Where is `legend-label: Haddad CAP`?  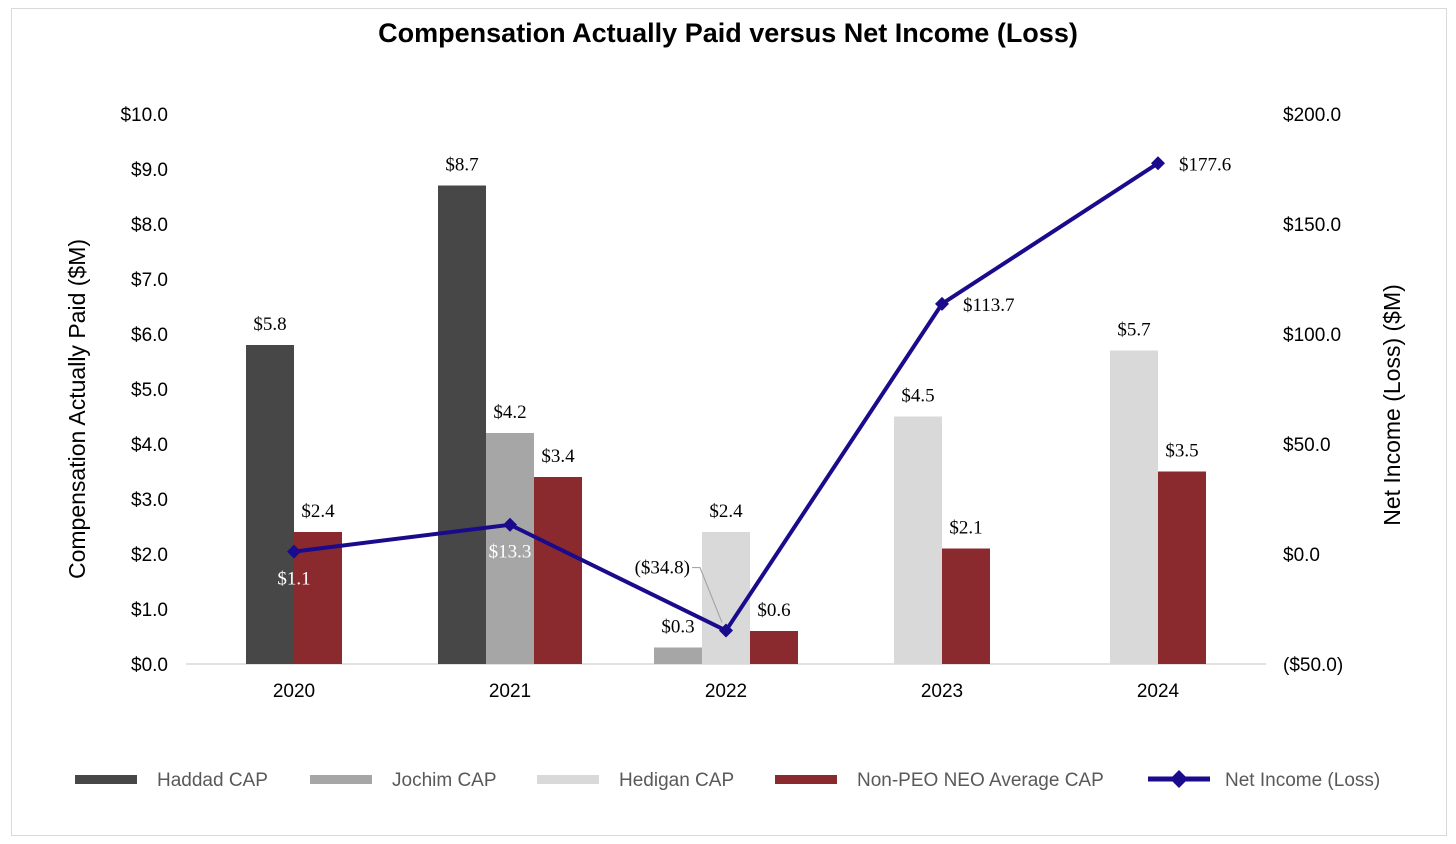 legend-label: Haddad CAP is located at coordinates (212, 780).